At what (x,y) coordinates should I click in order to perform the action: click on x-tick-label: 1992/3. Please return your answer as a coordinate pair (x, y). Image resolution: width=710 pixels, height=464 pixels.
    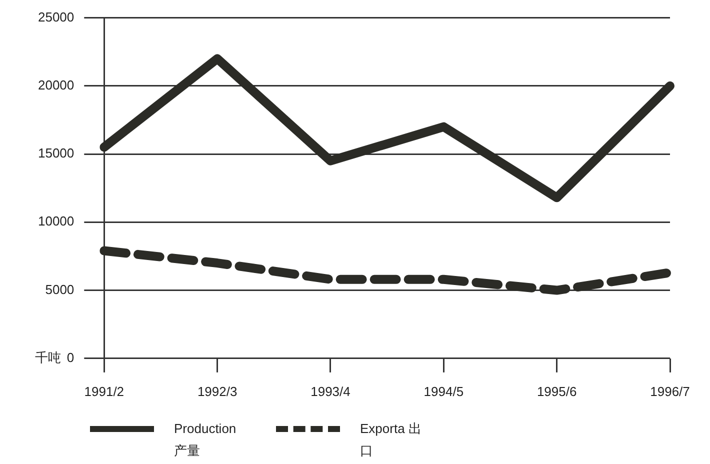
    Looking at the image, I should click on (217, 391).